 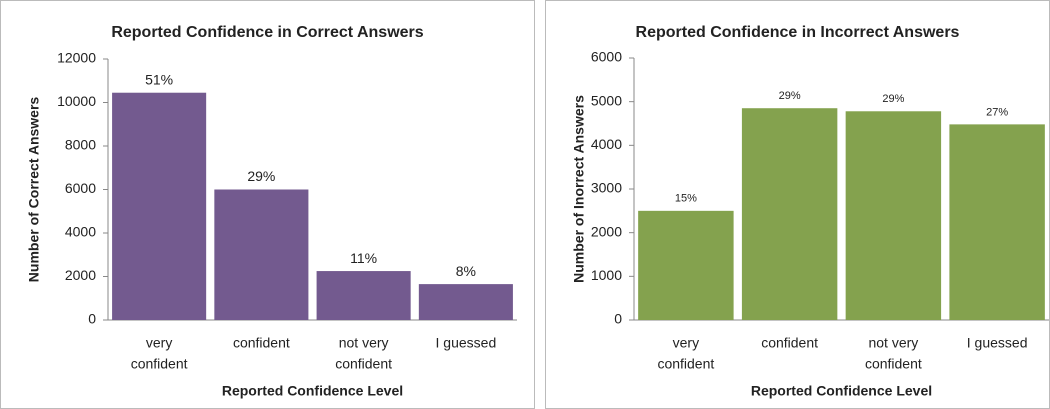 I want to click on y-axis-title: Number of Correct Answers, so click(x=34, y=190).